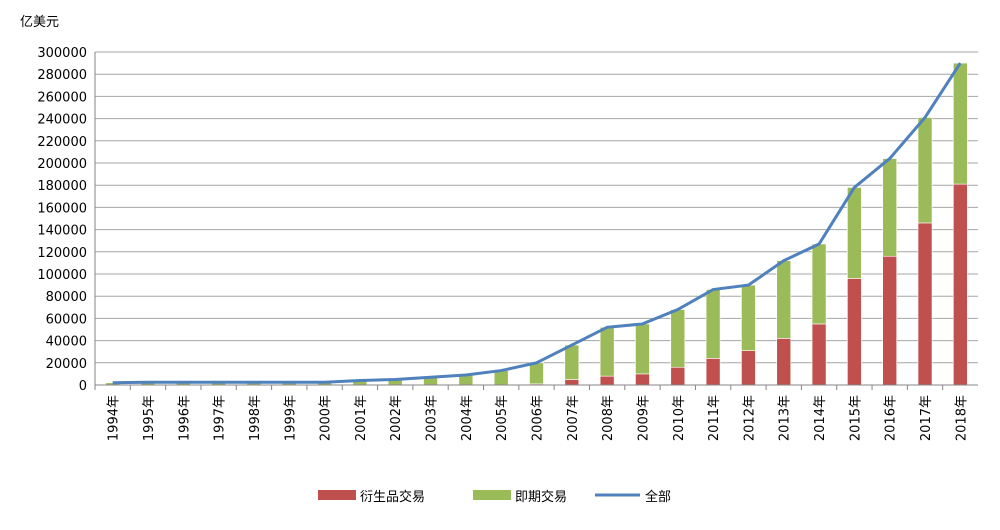 The width and height of the screenshot is (1000, 530). Describe the element at coordinates (290, 418) in the screenshot. I see `x-tick-label: 1999年` at that location.